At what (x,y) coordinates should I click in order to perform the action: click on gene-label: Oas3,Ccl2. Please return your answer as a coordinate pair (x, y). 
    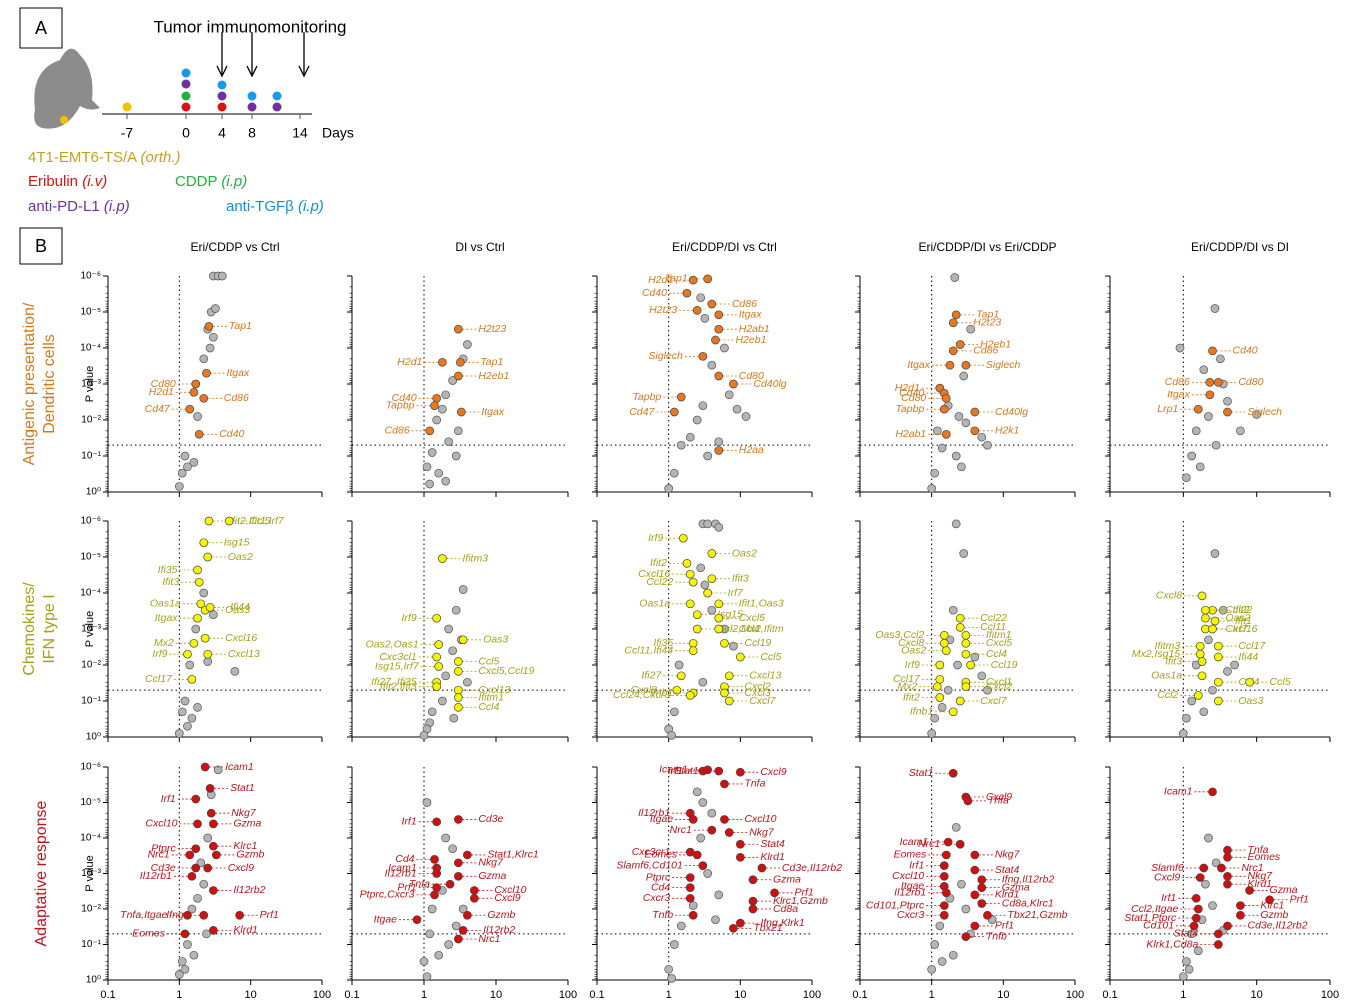
    Looking at the image, I should click on (899, 635).